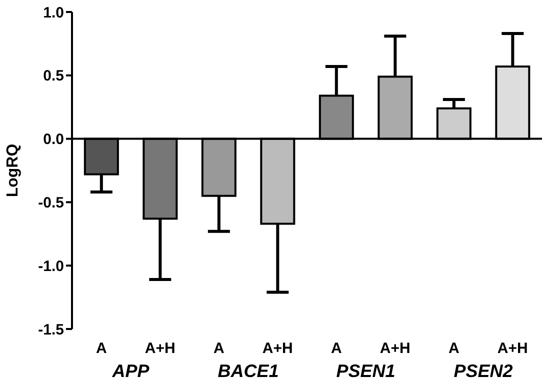 This screenshot has height=387, width=550. Describe the element at coordinates (53, 139) in the screenshot. I see `y-tick-label: 0.0` at that location.